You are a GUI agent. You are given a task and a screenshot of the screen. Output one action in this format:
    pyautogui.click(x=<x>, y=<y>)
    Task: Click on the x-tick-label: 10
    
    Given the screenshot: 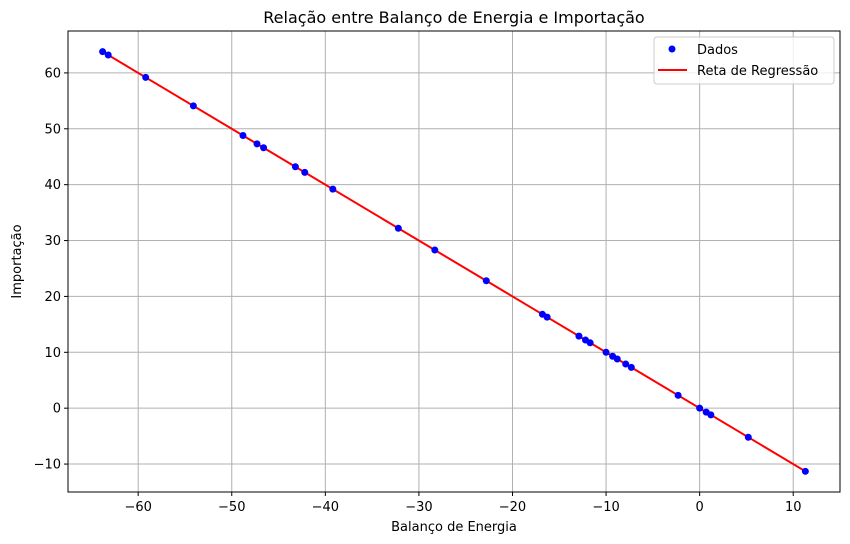 What is the action you would take?
    pyautogui.click(x=793, y=507)
    